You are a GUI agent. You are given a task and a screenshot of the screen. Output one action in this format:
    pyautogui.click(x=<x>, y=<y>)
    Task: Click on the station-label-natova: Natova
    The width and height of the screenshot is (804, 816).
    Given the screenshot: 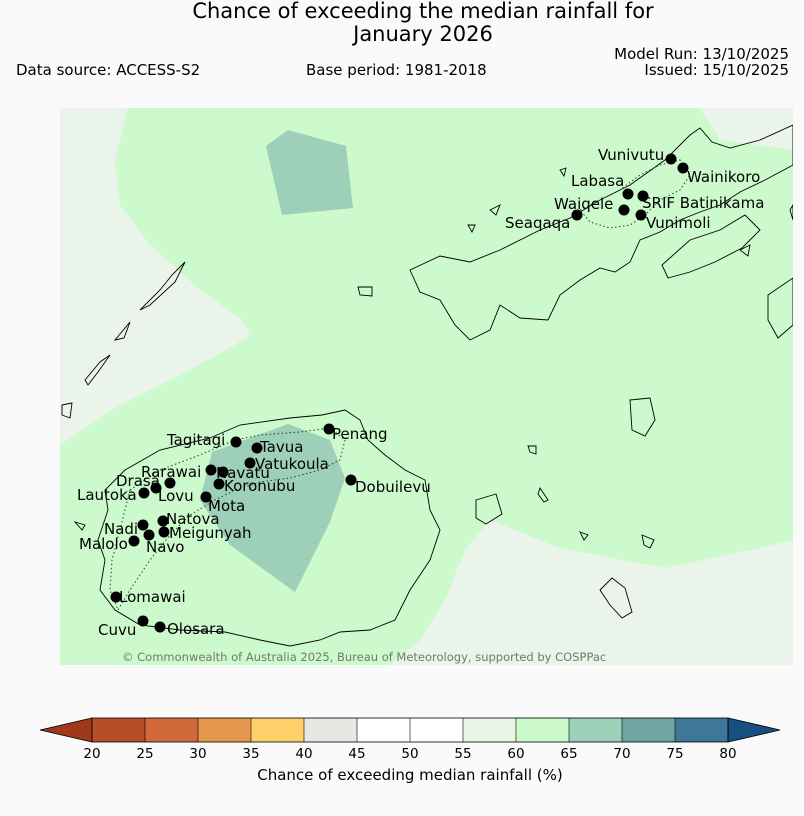 What is the action you would take?
    pyautogui.click(x=193, y=519)
    